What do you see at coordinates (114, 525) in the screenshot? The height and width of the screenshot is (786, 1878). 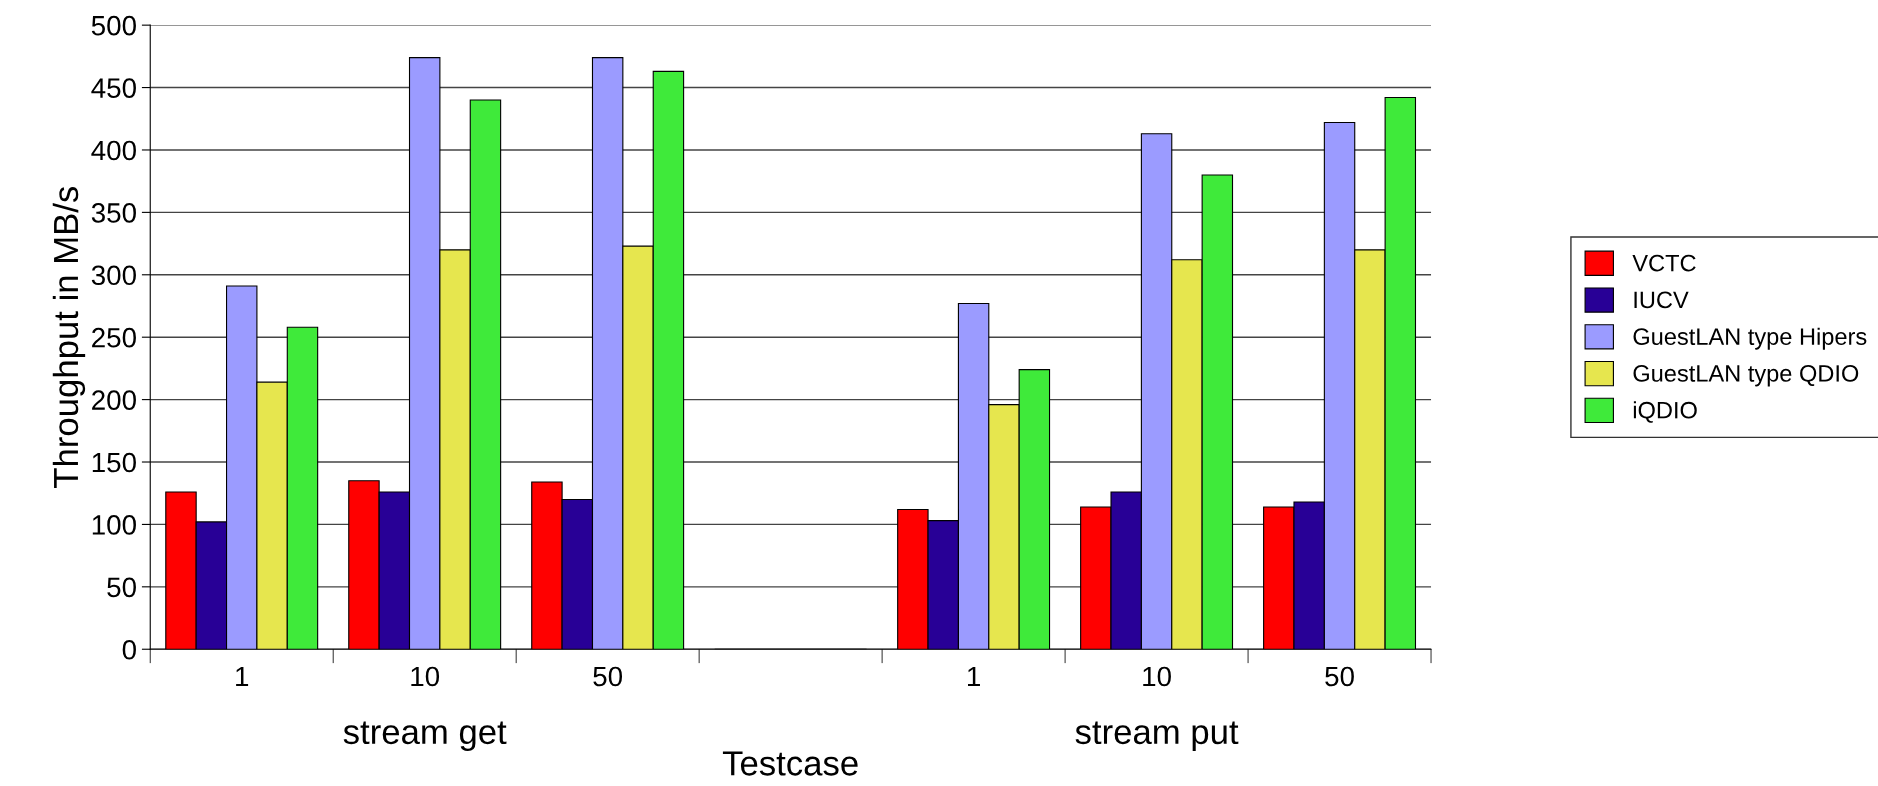 I see `y-tick-label: 100` at bounding box center [114, 525].